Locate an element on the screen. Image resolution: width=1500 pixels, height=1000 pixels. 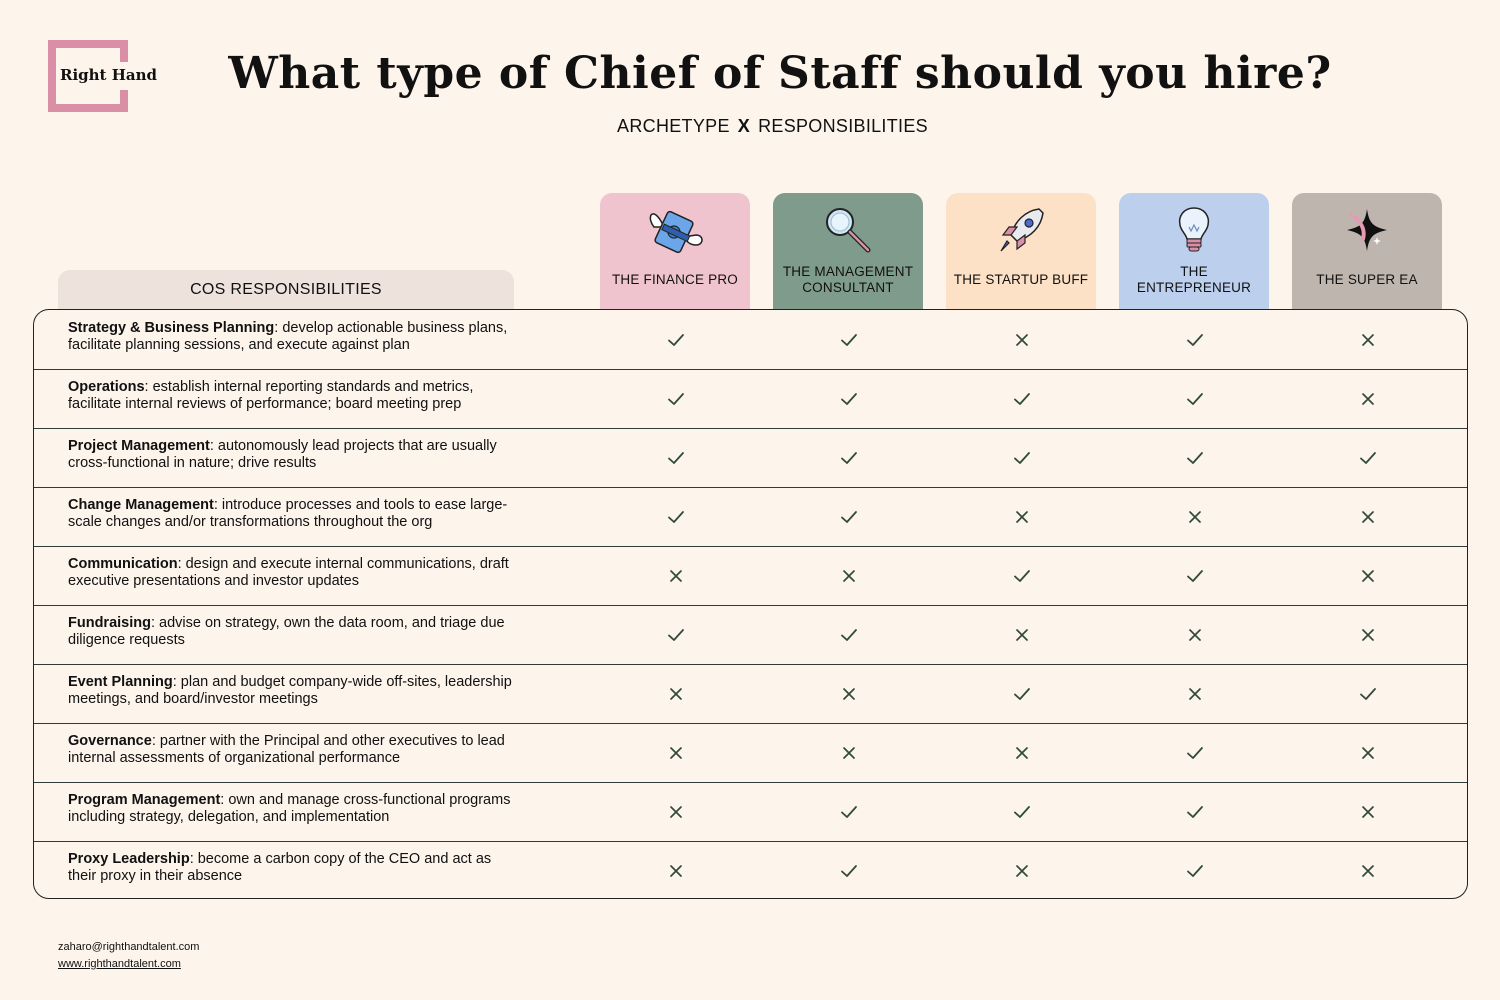
archetype-label: THE SUPER EA is located at coordinates (1367, 279).